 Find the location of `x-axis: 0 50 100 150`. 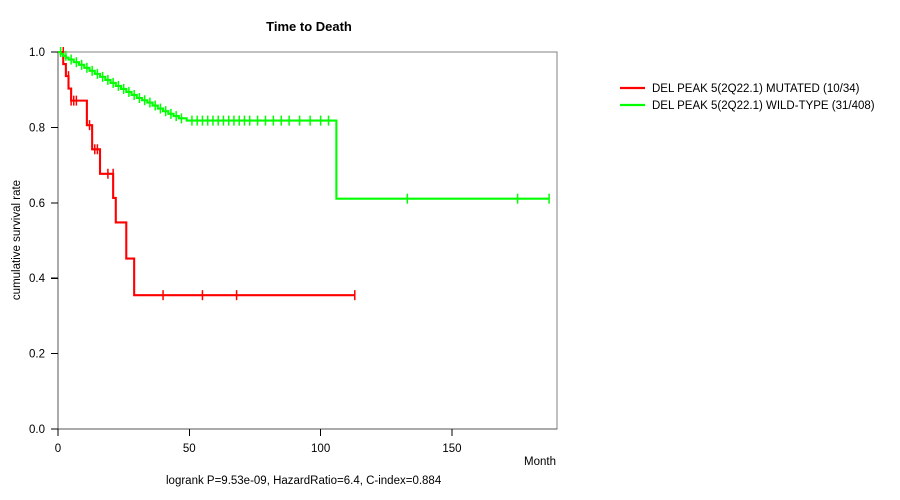

x-axis: 0 50 100 150 is located at coordinates (258, 442).